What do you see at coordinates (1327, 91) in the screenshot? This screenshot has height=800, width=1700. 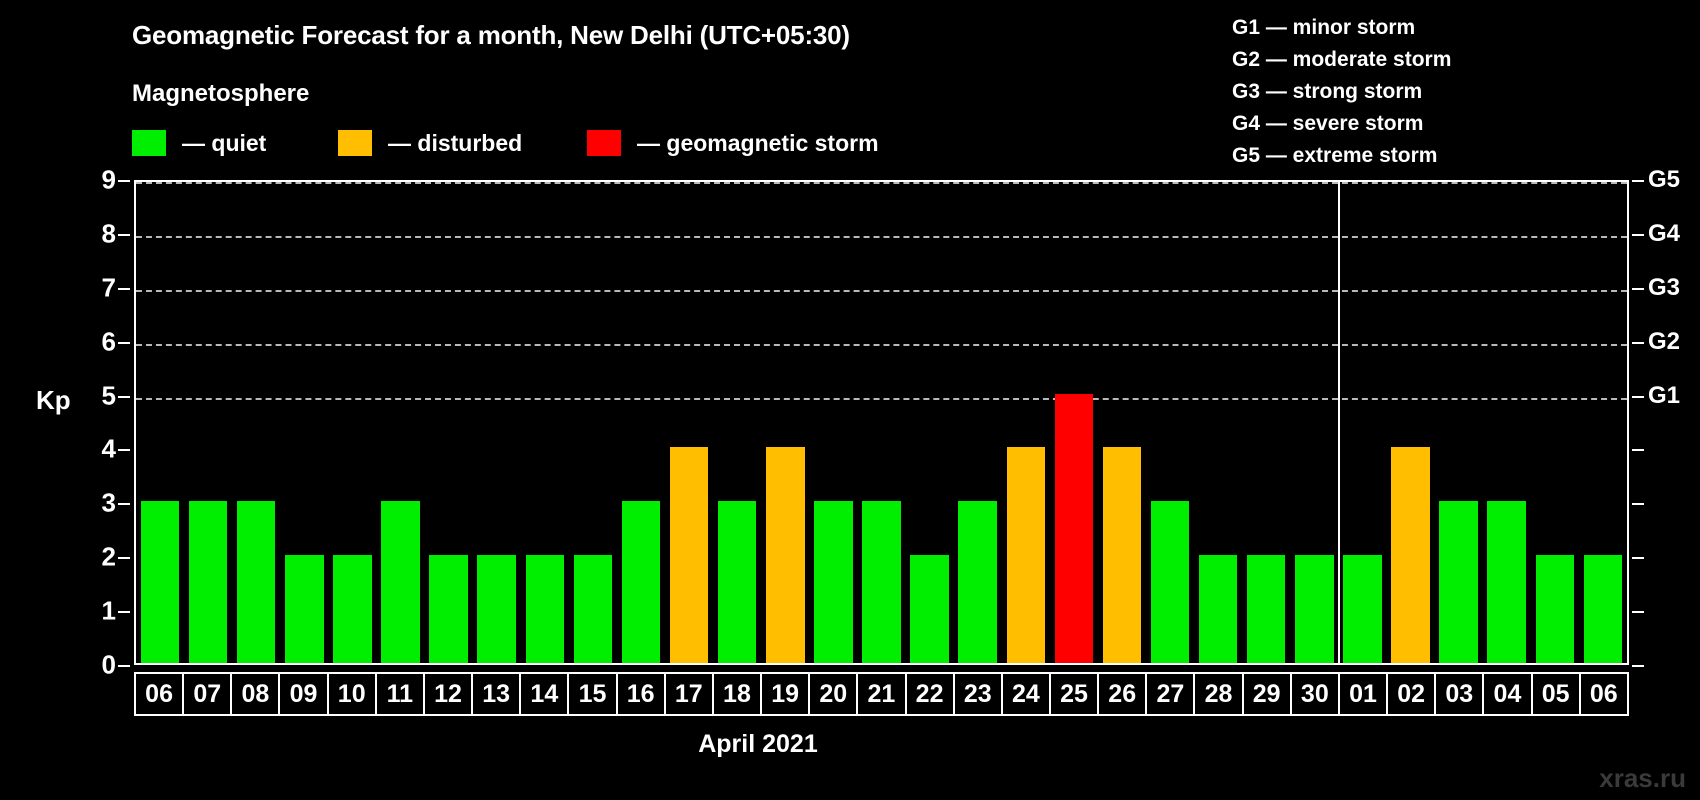 I see `gscale-key-line-3: G3 — strong storm` at bounding box center [1327, 91].